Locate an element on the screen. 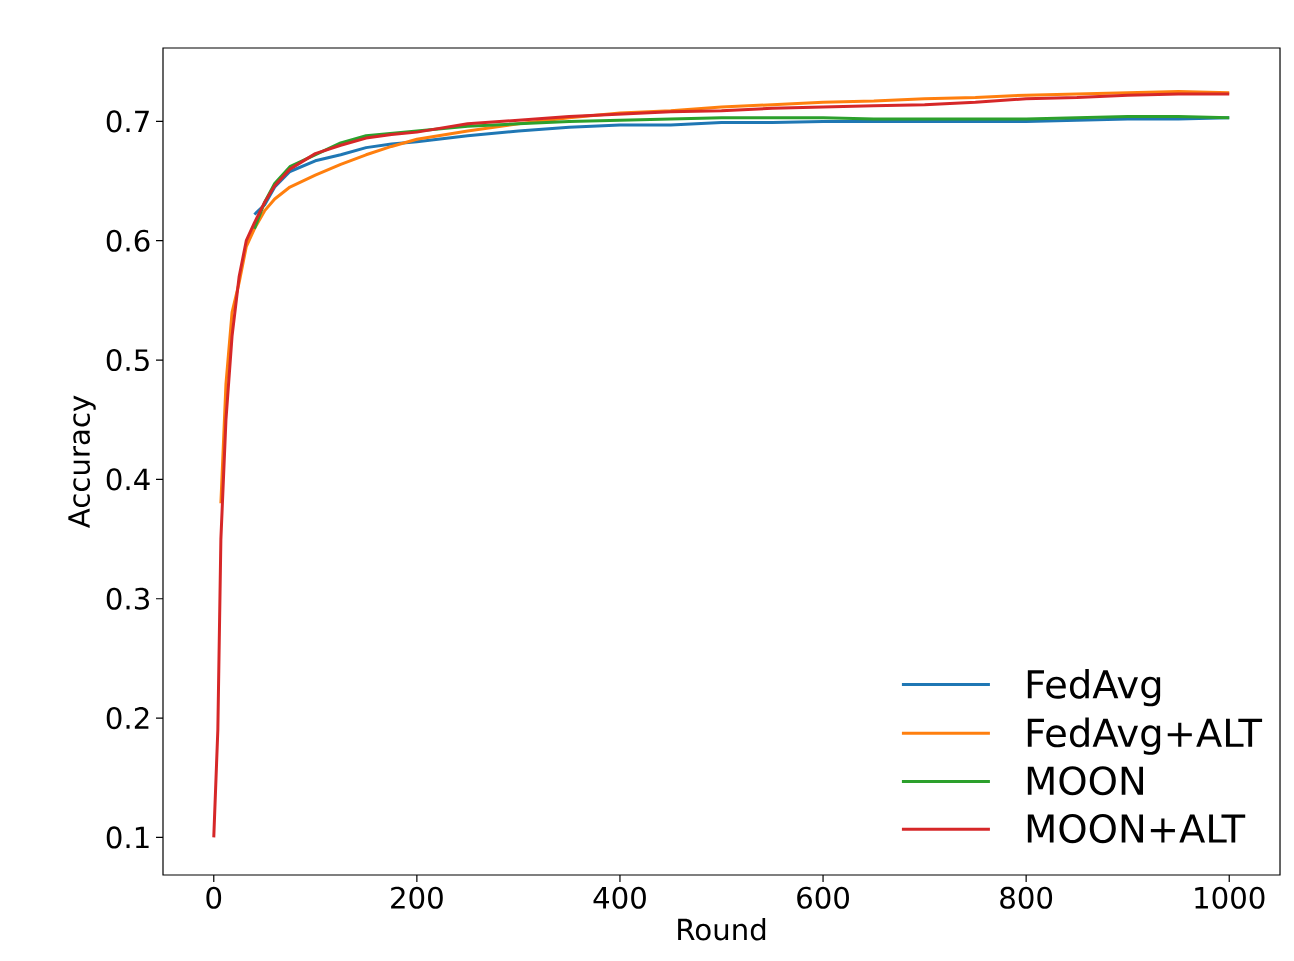 This screenshot has width=1294, height=961. x-tick-label: 600 is located at coordinates (823, 897).